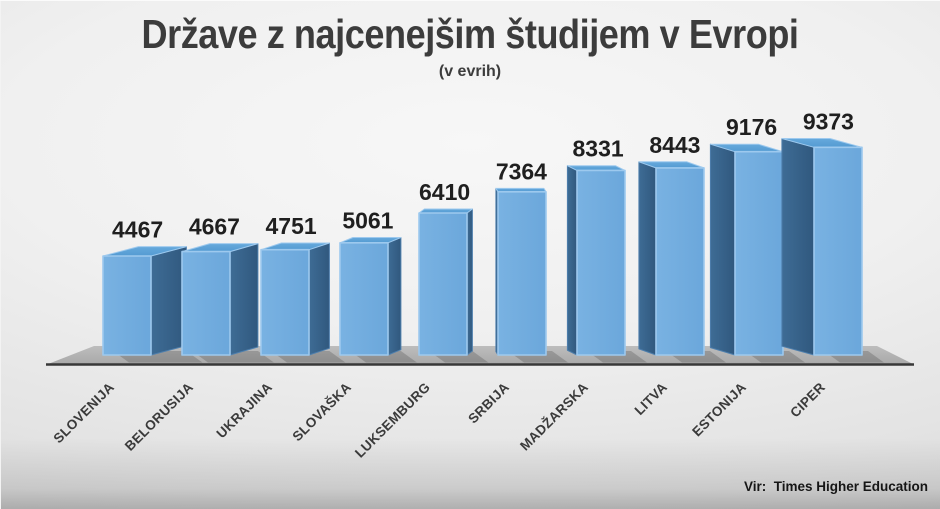  What do you see at coordinates (521, 171) in the screenshot?
I see `value-label-5: 7364` at bounding box center [521, 171].